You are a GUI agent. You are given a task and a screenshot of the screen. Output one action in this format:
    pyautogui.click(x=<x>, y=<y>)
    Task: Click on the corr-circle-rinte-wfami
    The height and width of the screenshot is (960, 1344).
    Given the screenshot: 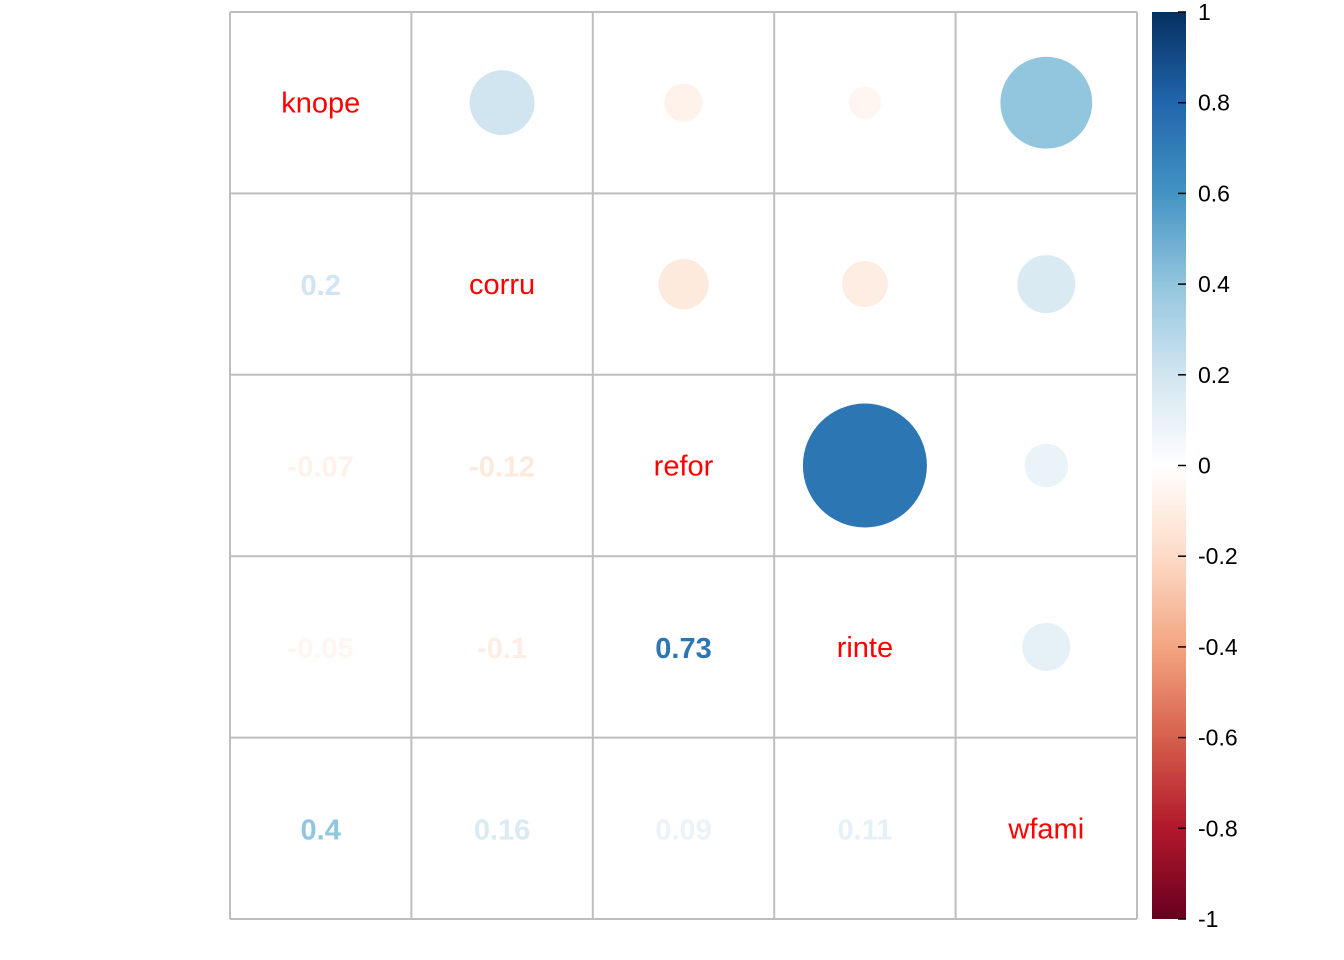 What is the action you would take?
    pyautogui.click(x=1046, y=646)
    